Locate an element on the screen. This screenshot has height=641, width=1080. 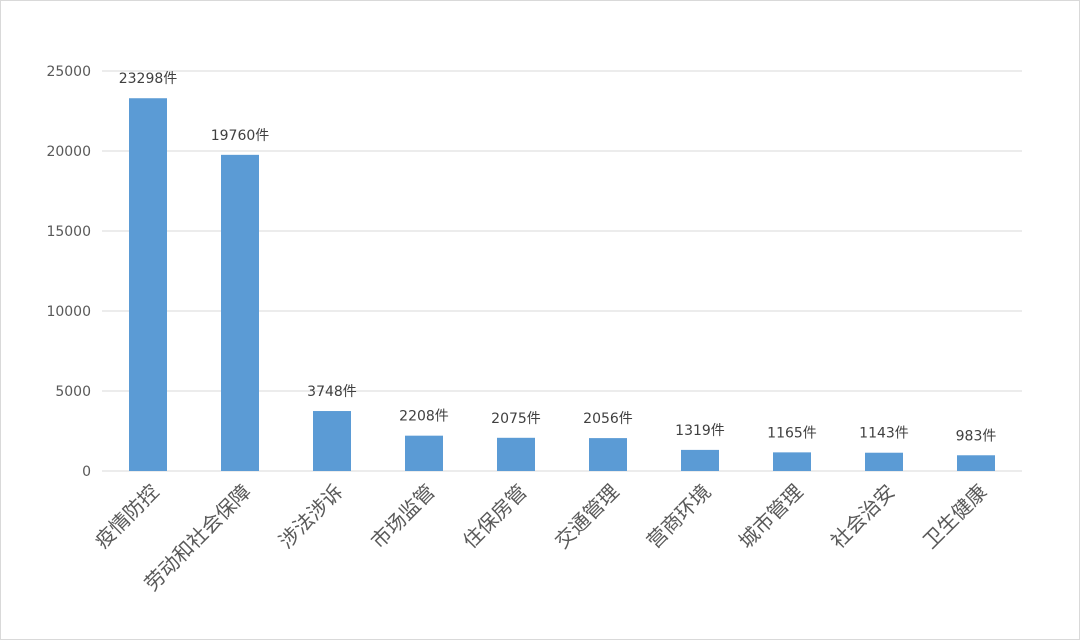
data-label: 1165件 is located at coordinates (792, 433).